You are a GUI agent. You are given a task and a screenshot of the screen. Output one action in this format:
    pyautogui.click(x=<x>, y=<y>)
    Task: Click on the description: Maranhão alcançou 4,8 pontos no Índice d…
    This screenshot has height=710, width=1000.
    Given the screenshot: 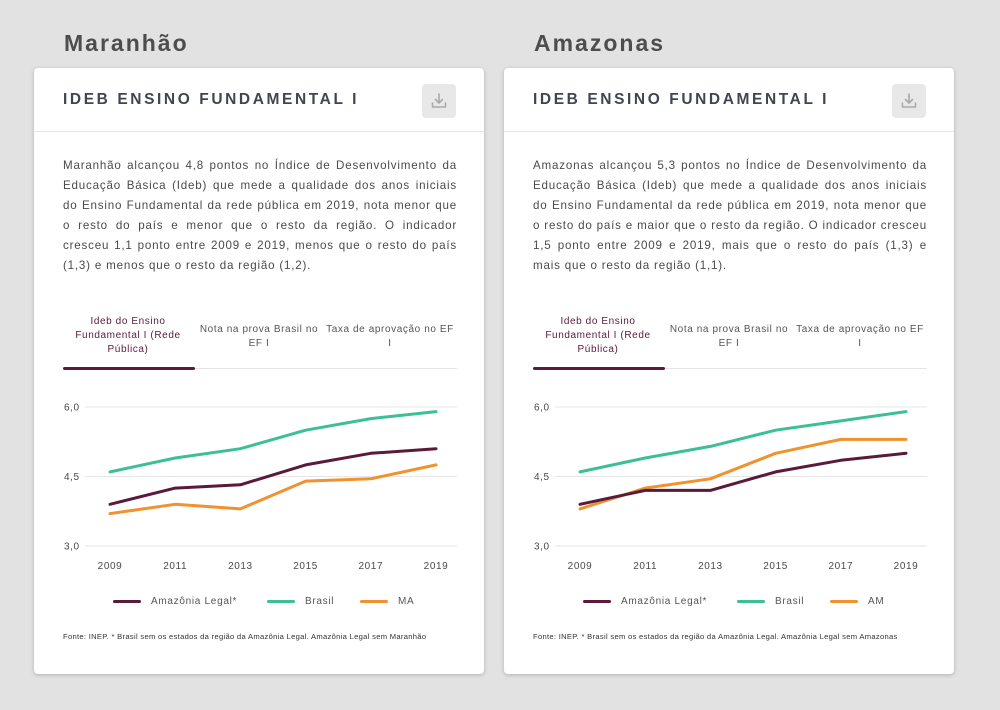 What is the action you would take?
    pyautogui.click(x=260, y=216)
    